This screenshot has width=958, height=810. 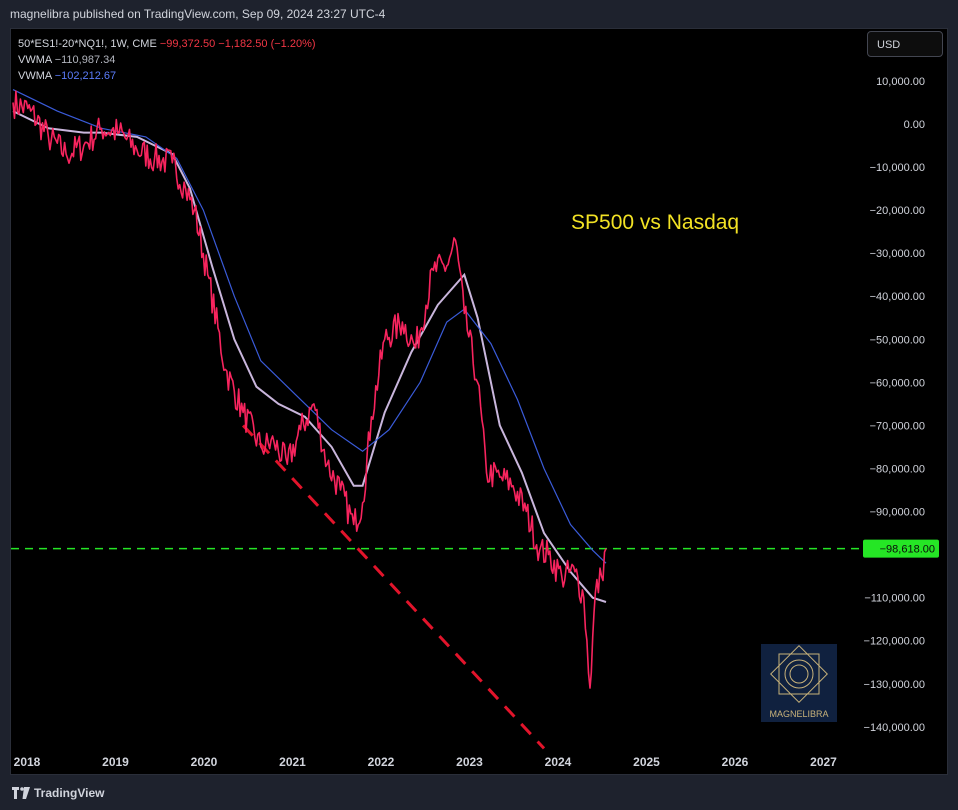 I want to click on legend-vwma-fast-row: VWMA −110,987.34, so click(x=167, y=60).